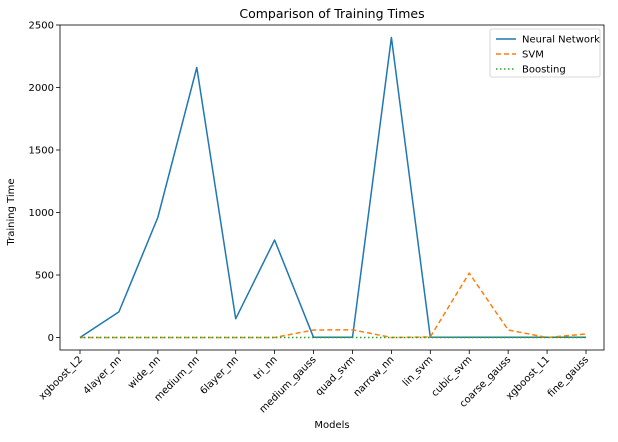  What do you see at coordinates (331, 425) in the screenshot?
I see `x-axis-label: Models` at bounding box center [331, 425].